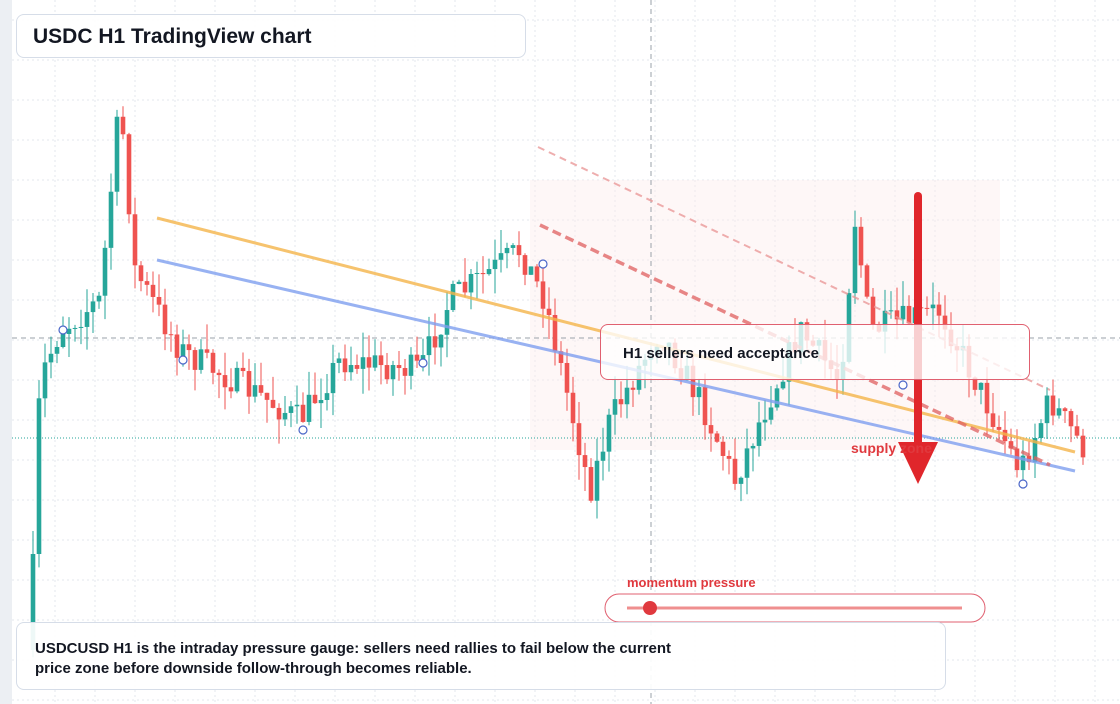  I want to click on annotation-box: H1 sellers need acceptance, so click(815, 352).